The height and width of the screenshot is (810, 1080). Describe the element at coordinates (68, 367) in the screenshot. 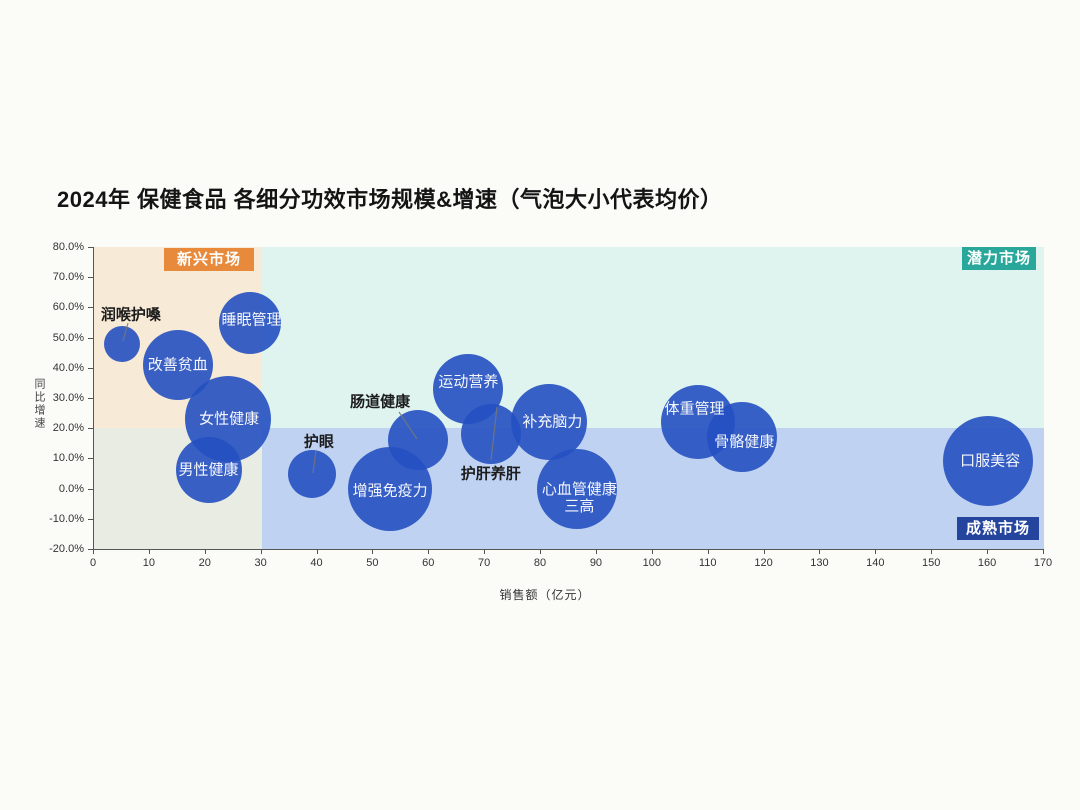

I see `y-tick-label: 40.0%` at that location.